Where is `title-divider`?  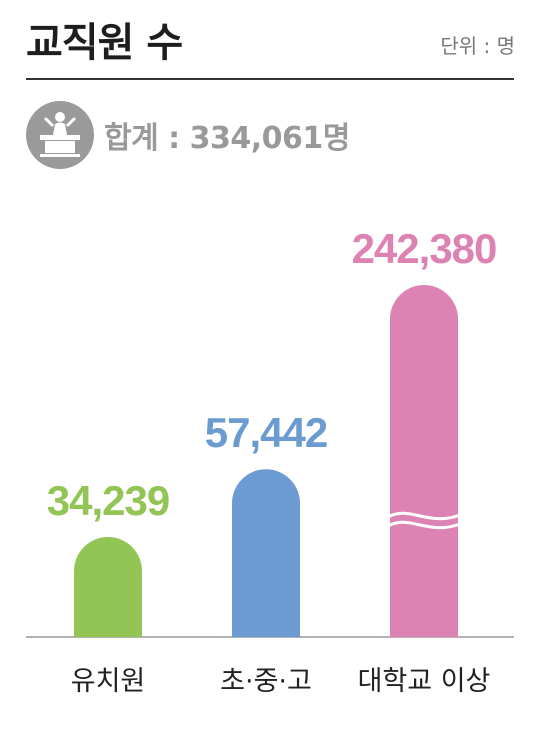 title-divider is located at coordinates (270, 79).